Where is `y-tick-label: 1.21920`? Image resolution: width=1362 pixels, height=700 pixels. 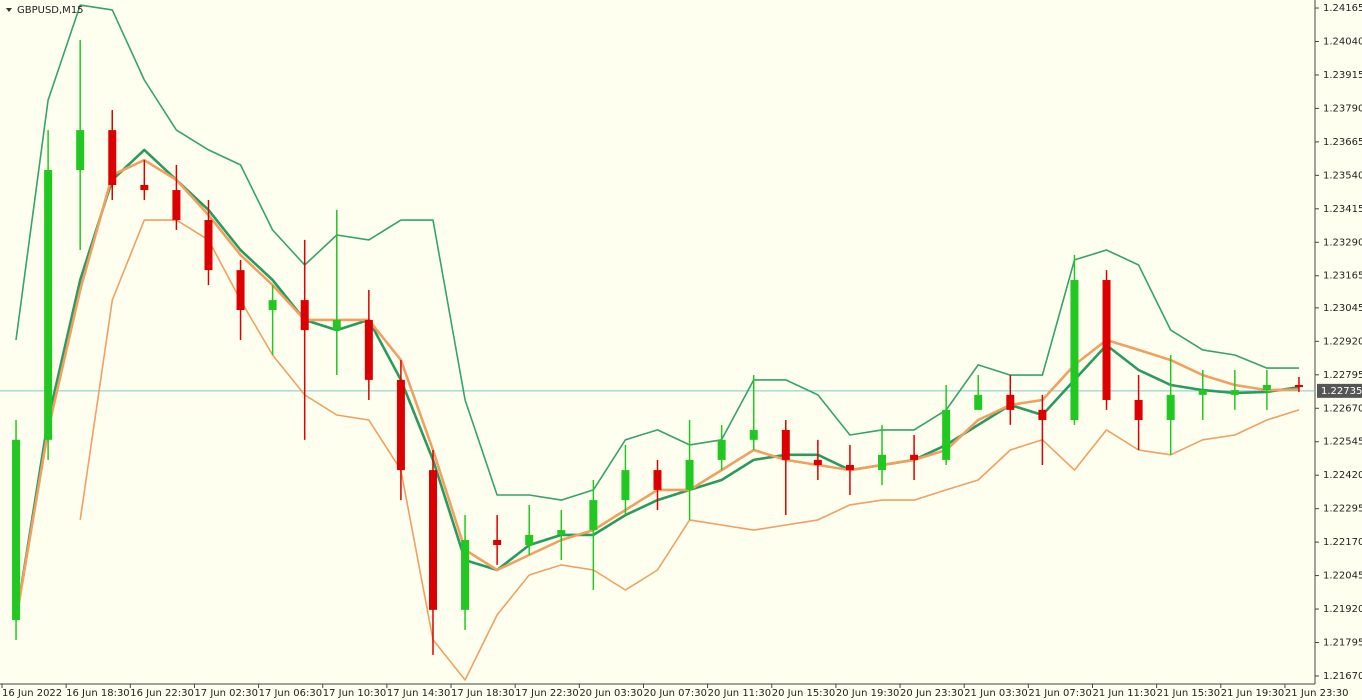 y-tick-label: 1.21920 is located at coordinates (1342, 609).